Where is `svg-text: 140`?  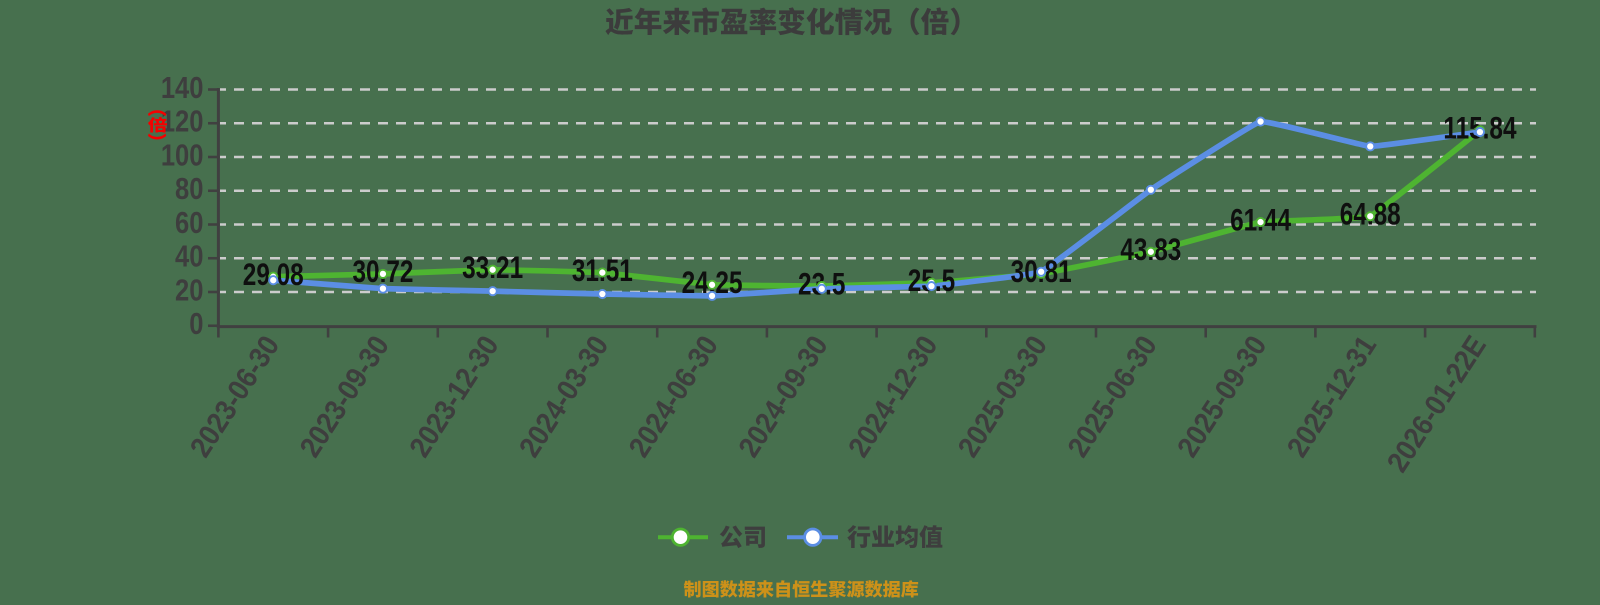 svg-text: 140 is located at coordinates (182, 87).